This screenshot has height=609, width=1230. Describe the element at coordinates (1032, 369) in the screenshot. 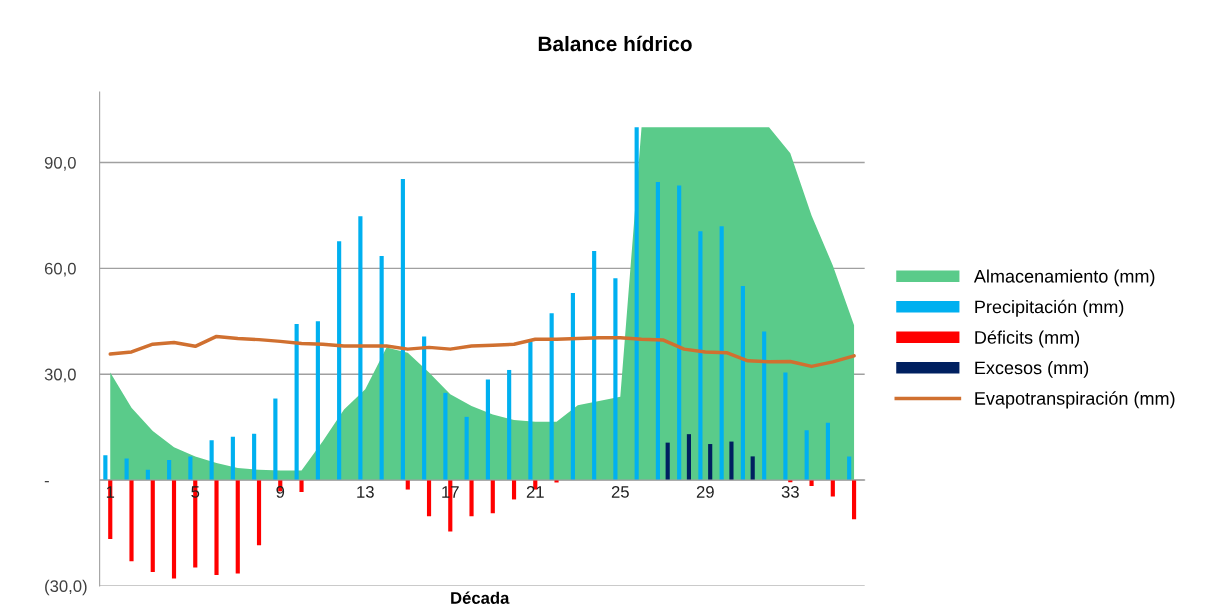

I see `legend-label: Excesos (mm)` at that location.